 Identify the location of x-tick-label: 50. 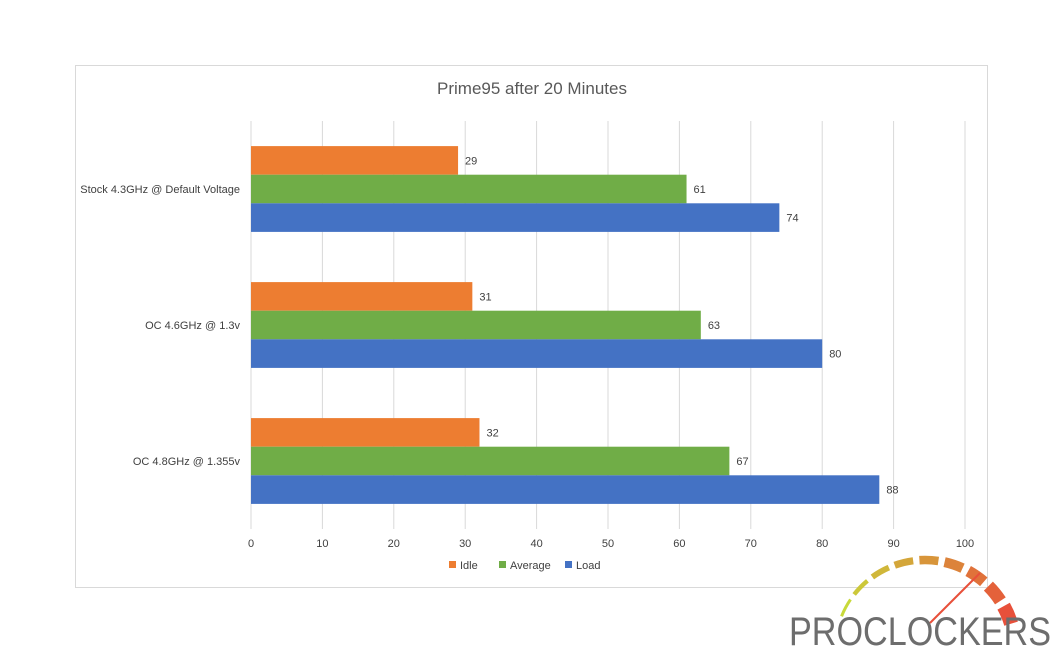
(608, 544).